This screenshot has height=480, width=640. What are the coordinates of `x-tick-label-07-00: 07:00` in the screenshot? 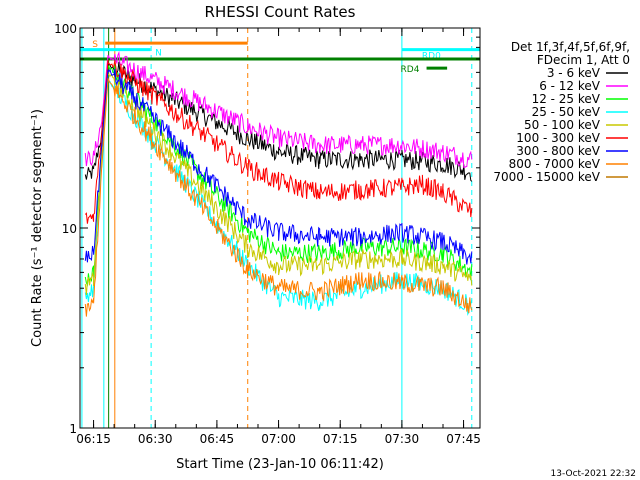 It's located at (278, 439).